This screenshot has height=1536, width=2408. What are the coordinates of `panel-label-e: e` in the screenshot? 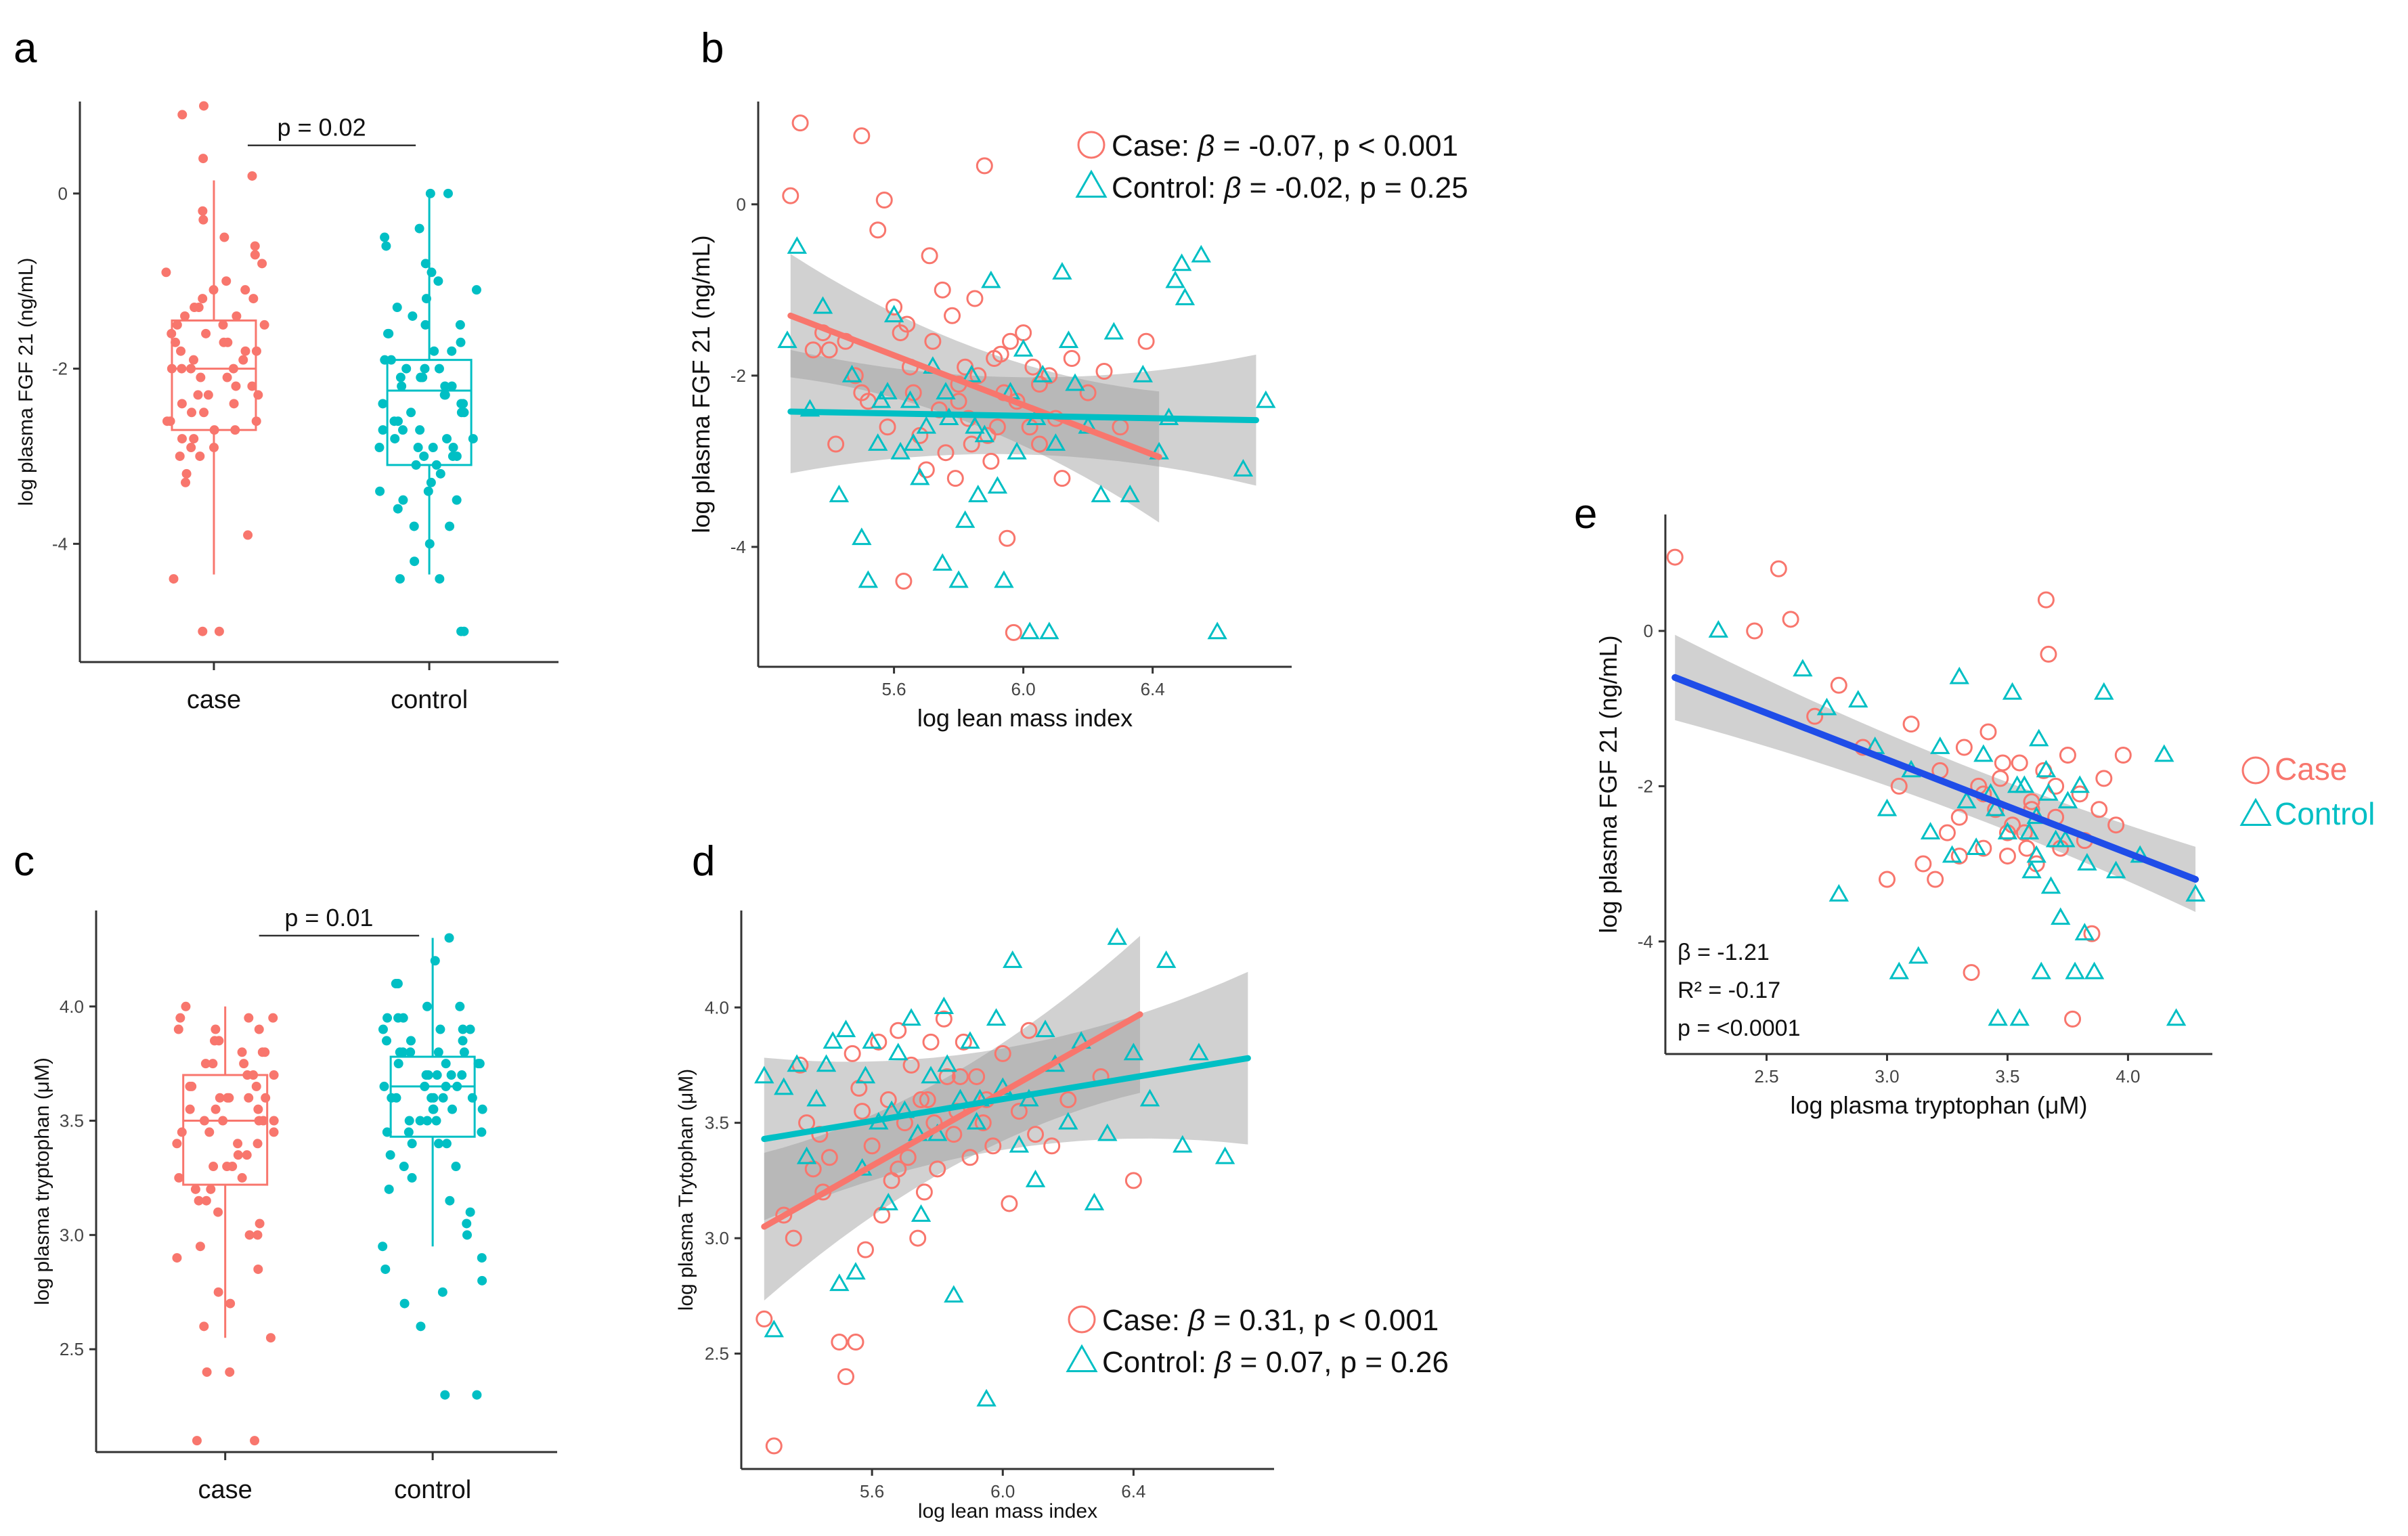 It's located at (1585, 514).